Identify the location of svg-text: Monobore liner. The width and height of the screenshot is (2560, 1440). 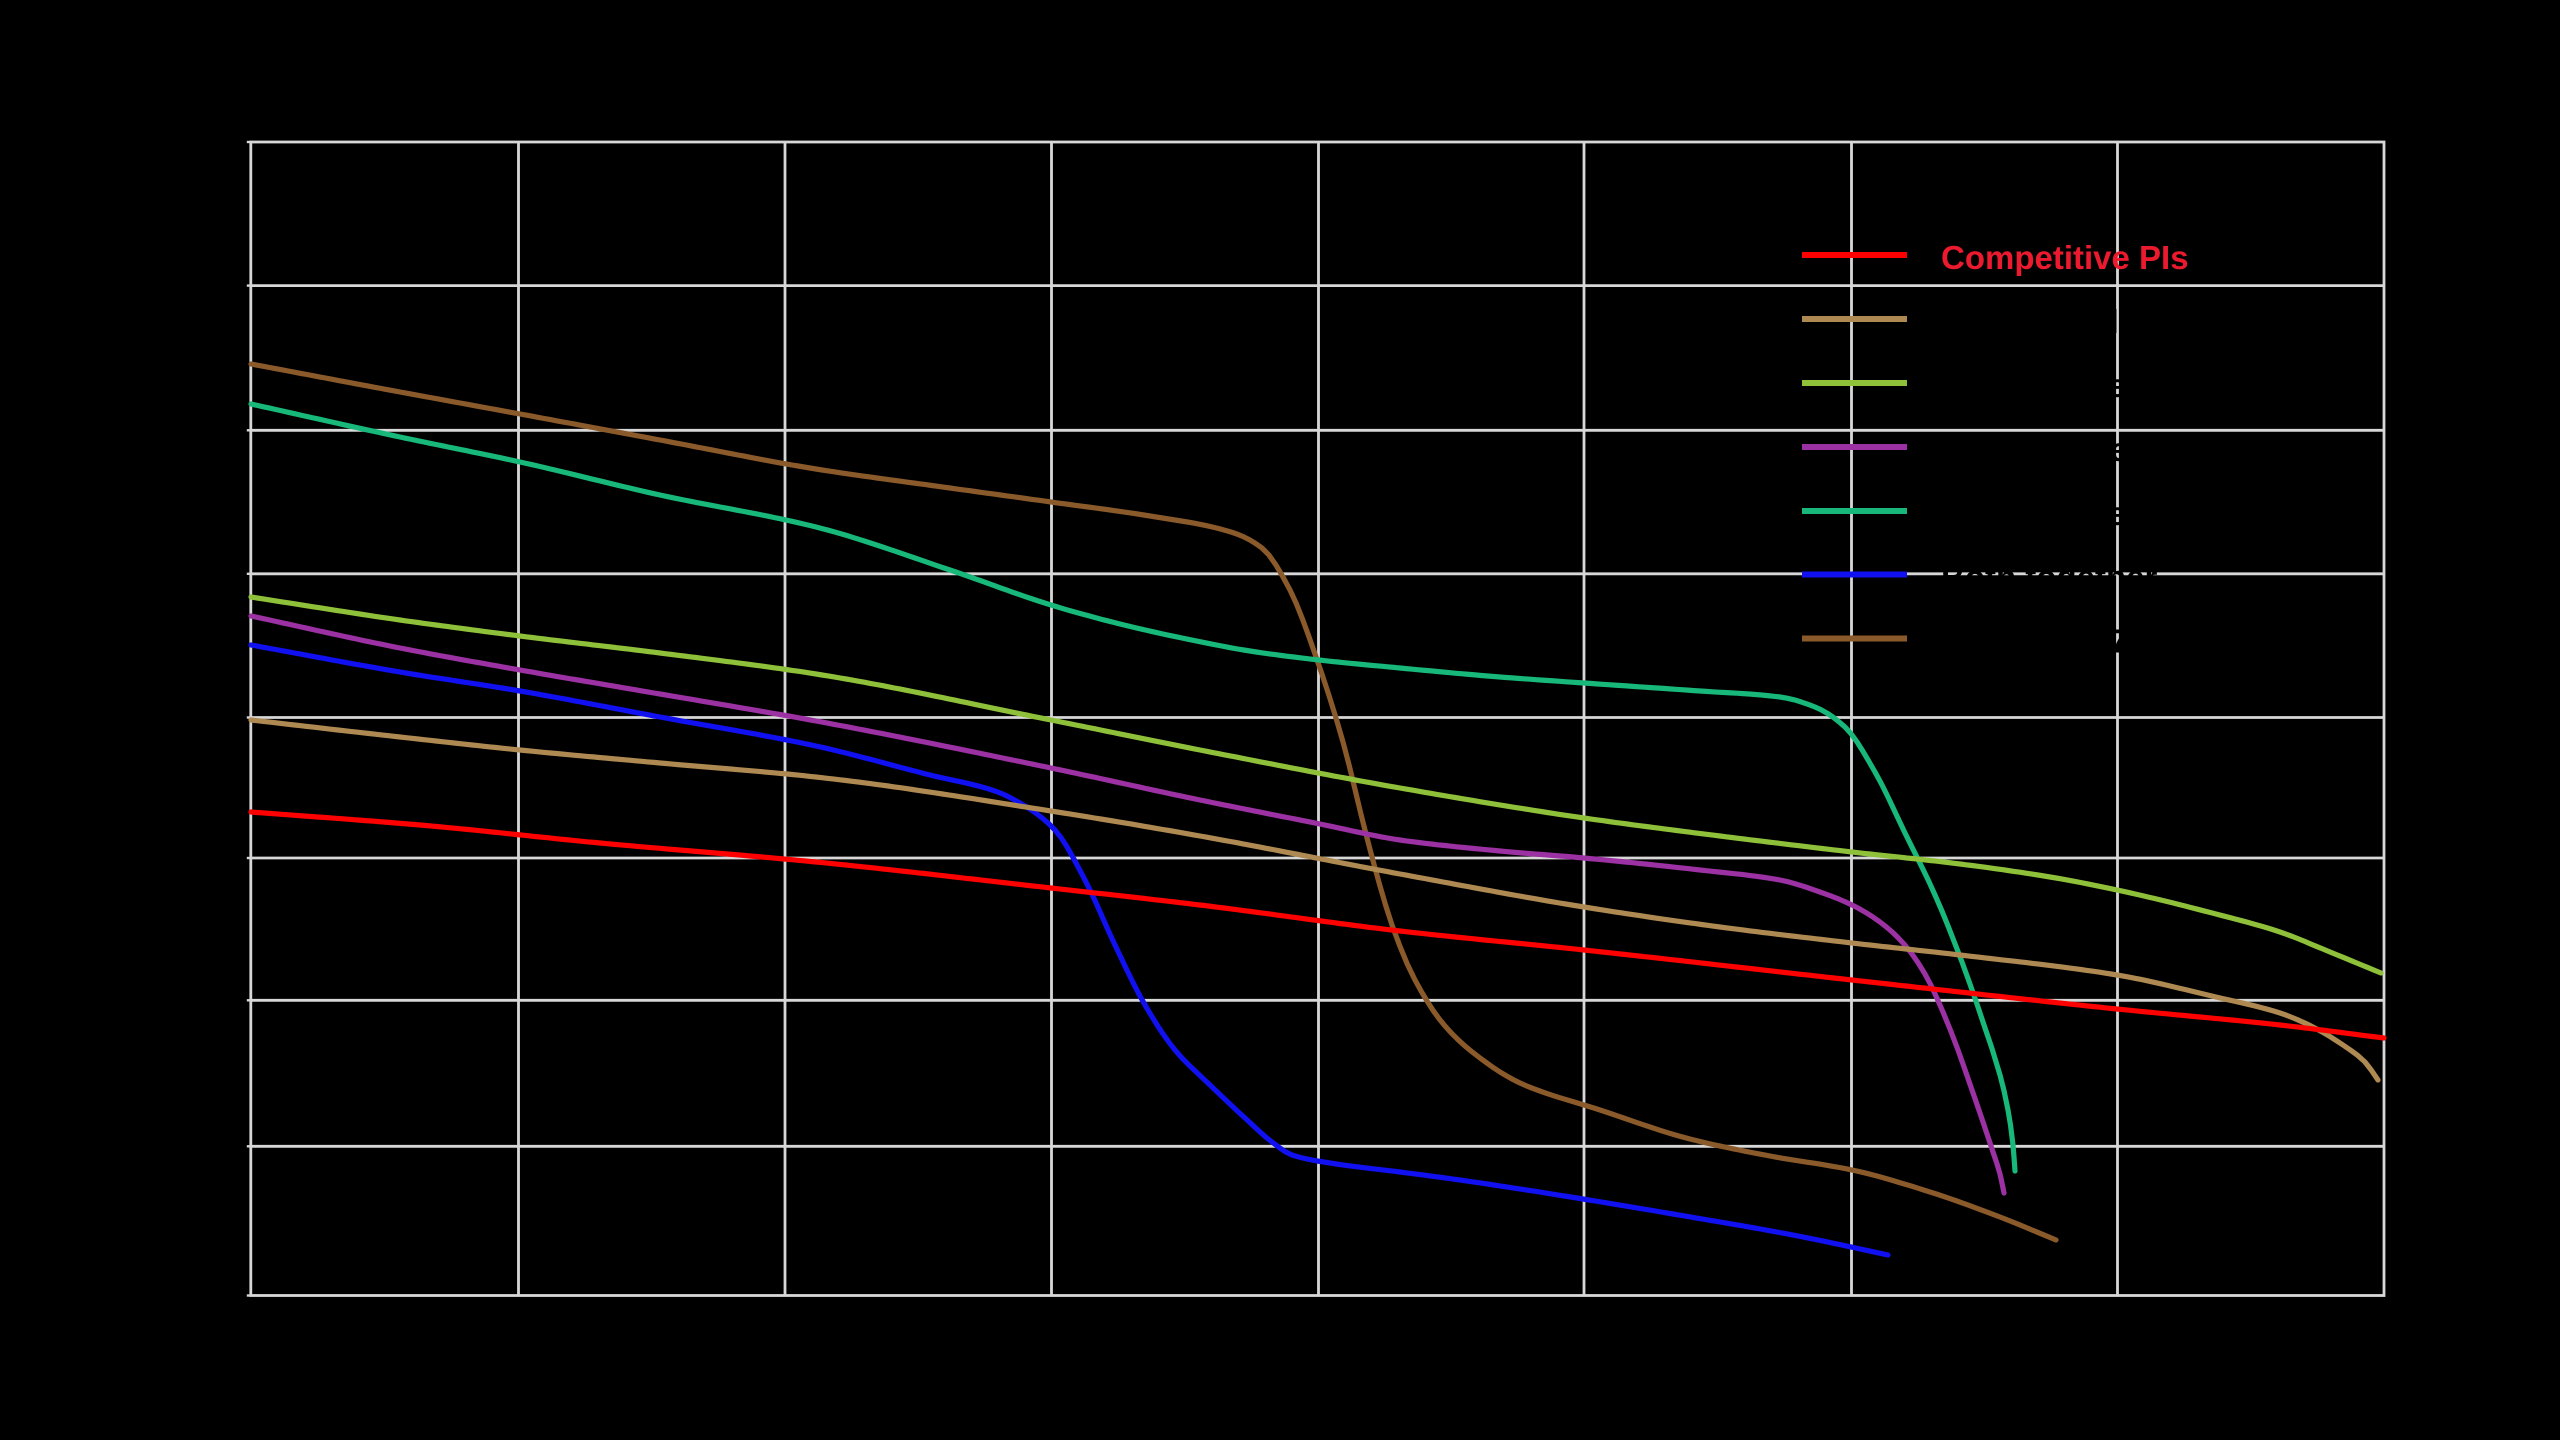
(2060, 321).